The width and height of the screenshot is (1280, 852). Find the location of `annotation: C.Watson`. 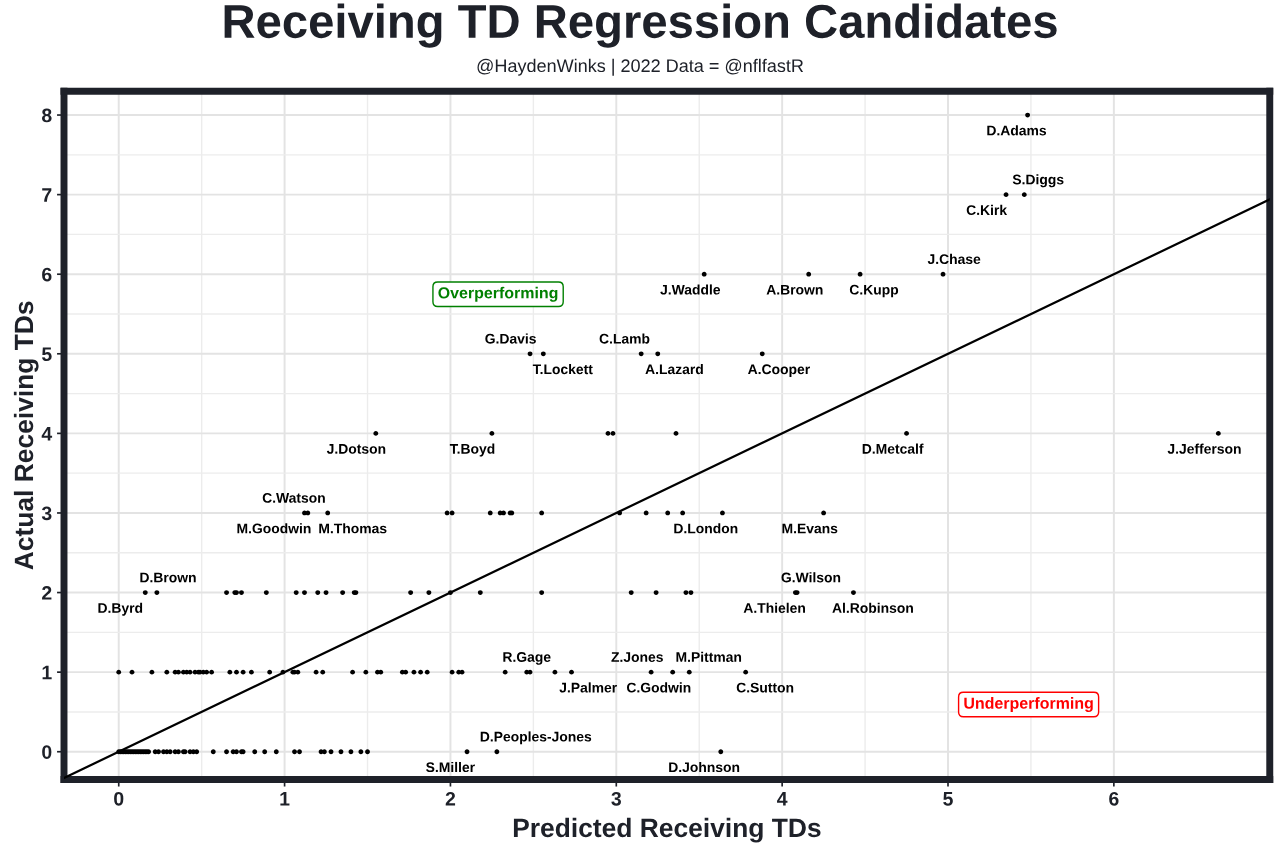

annotation: C.Watson is located at coordinates (293, 497).